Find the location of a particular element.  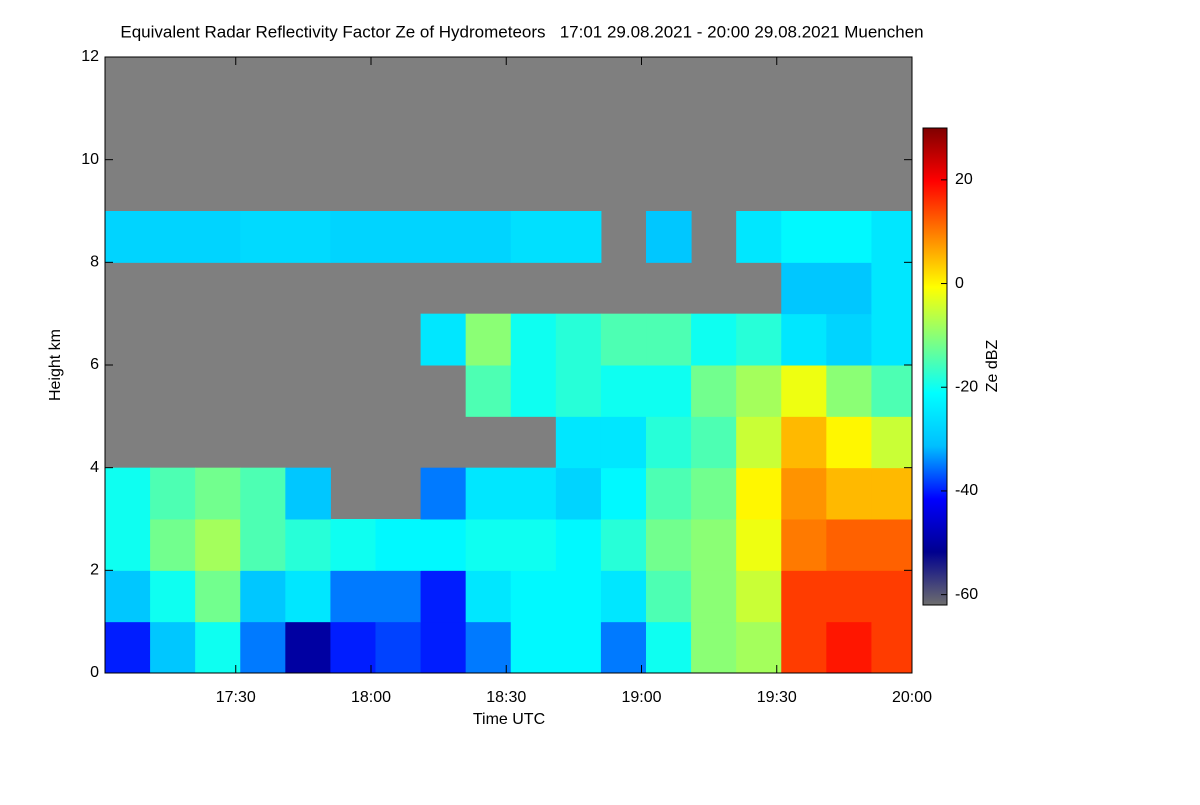

x-tick-label: 17:30 is located at coordinates (236, 697).